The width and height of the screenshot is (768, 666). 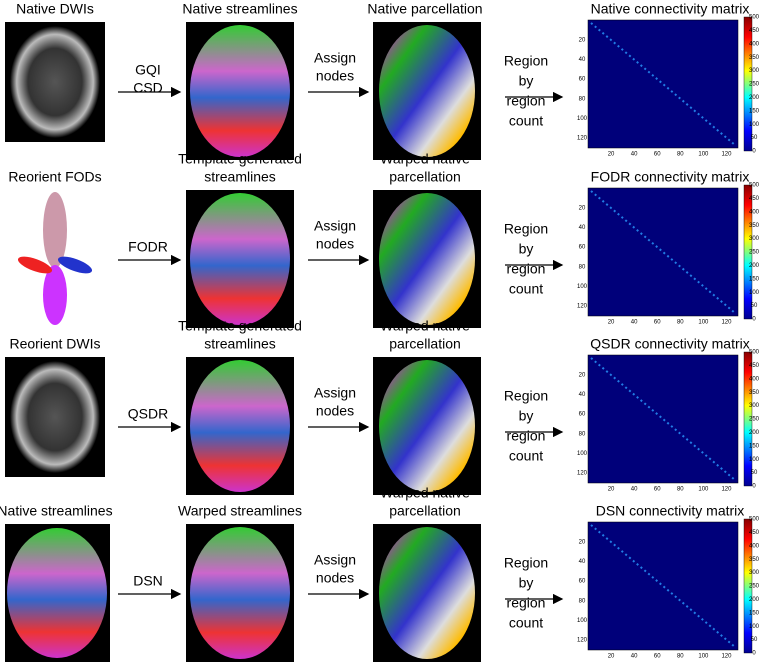 I want to click on fod-glyph, so click(x=55, y=258).